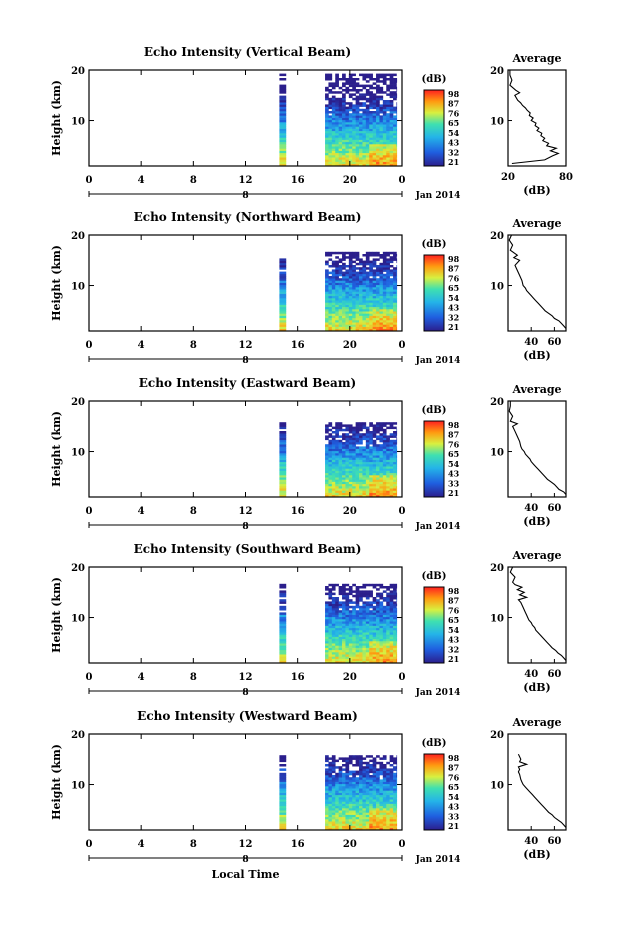 This screenshot has width=620, height=929. I want to click on y-tick-label: 20, so click(78, 568).